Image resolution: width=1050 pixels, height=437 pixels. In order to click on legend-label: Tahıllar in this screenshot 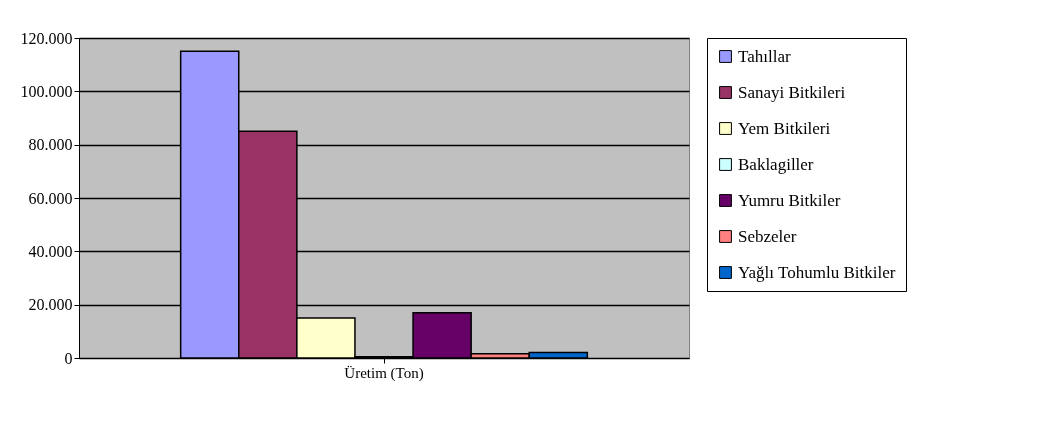, I will do `click(764, 56)`.